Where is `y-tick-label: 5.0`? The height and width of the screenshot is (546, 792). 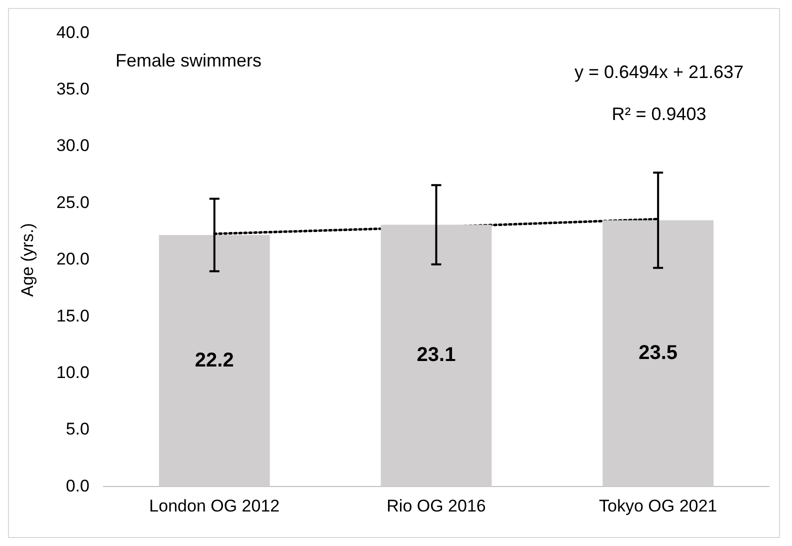 y-tick-label: 5.0 is located at coordinates (78, 429).